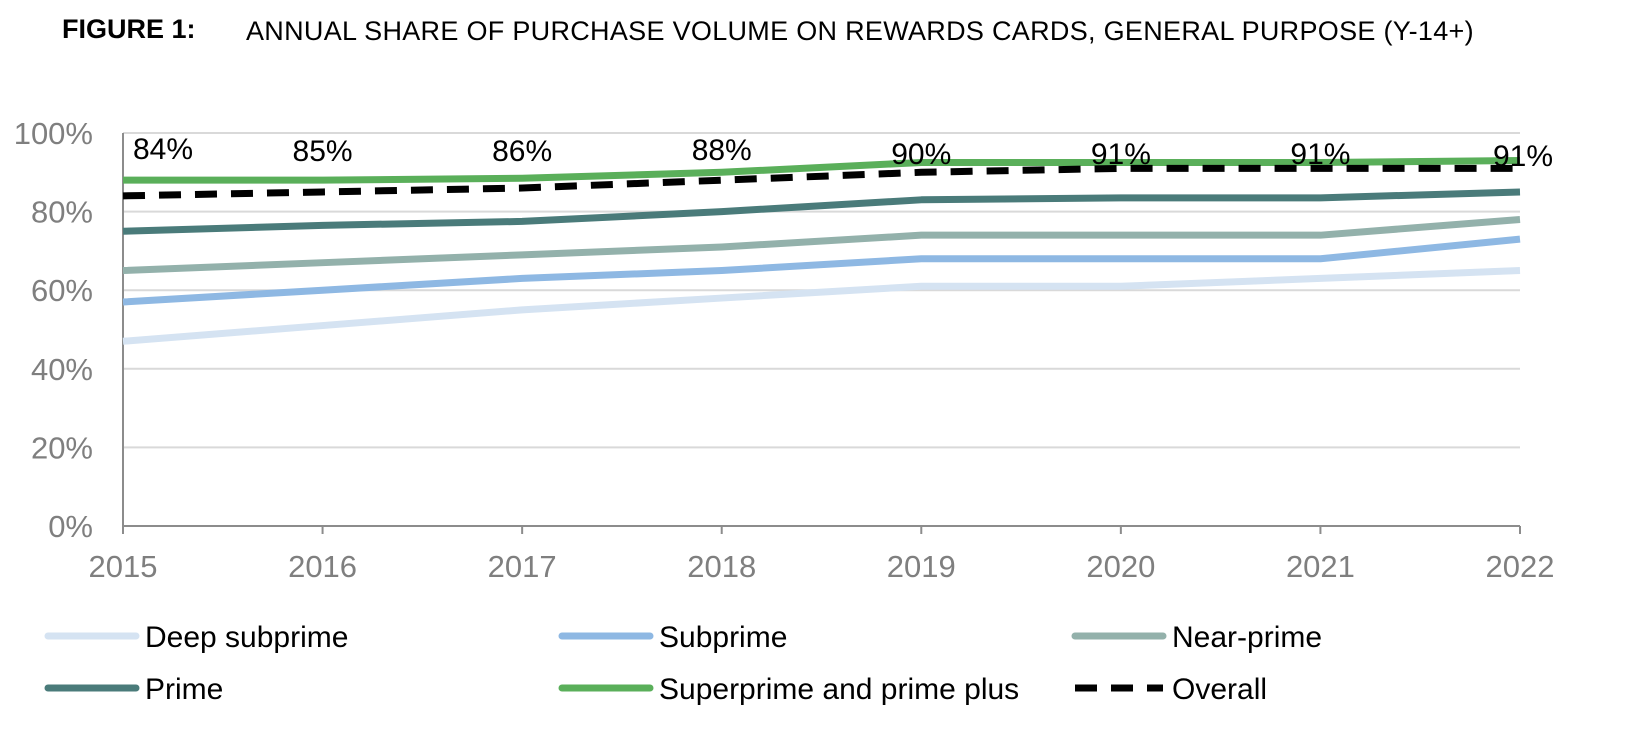 This screenshot has height=748, width=1652. Describe the element at coordinates (821, 245) in the screenshot. I see `series-line-near-prime` at that location.